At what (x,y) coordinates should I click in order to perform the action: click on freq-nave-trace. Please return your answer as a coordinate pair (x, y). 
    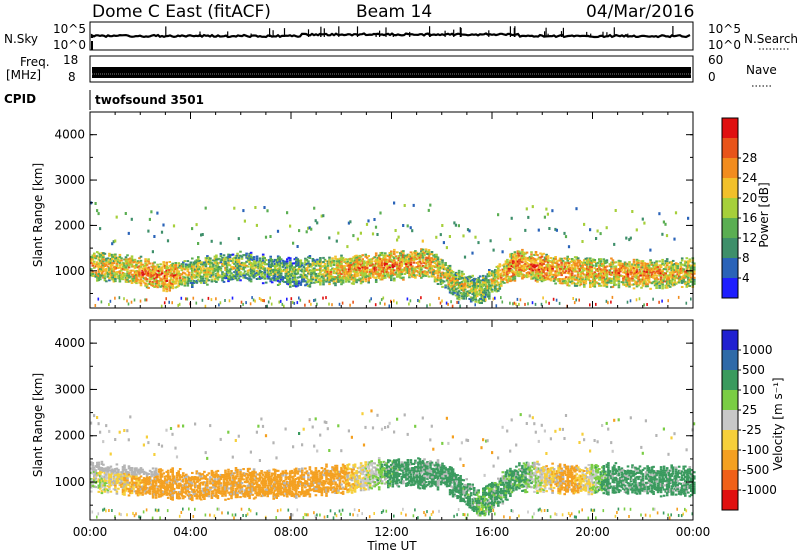
    Looking at the image, I should click on (391, 72).